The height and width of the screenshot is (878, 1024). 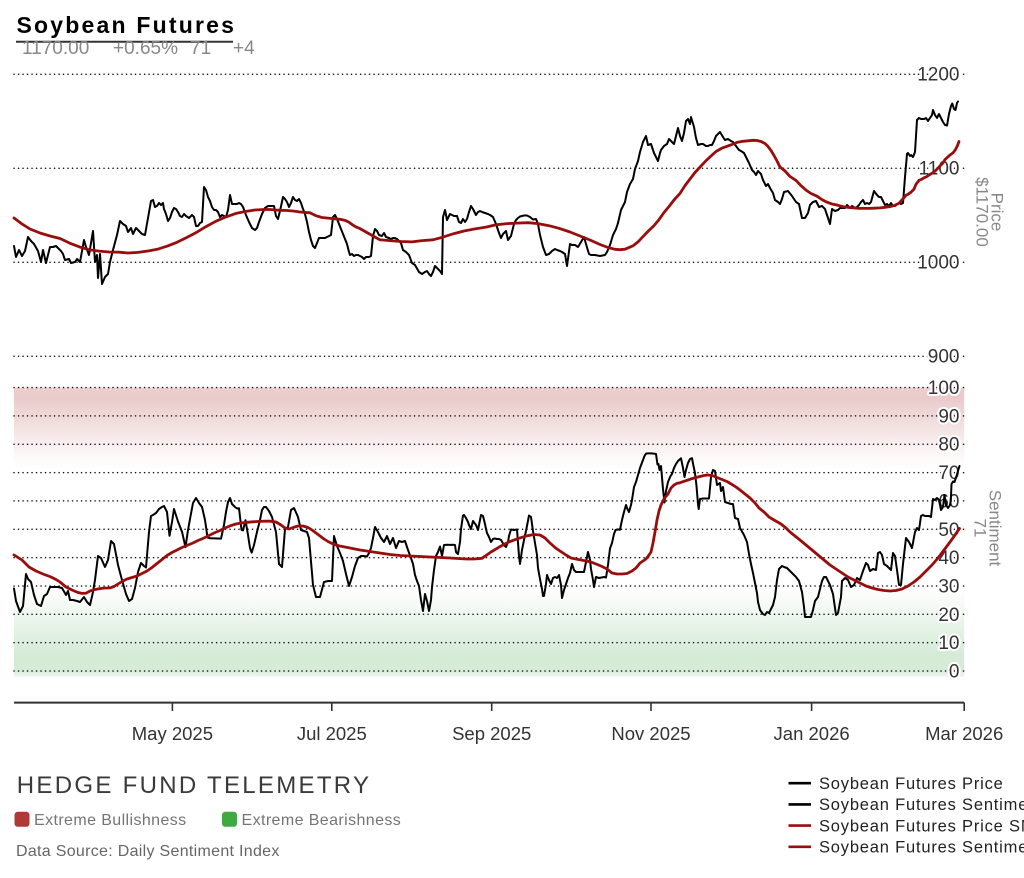 What do you see at coordinates (948, 501) in the screenshot?
I see `svg-text: 60` at bounding box center [948, 501].